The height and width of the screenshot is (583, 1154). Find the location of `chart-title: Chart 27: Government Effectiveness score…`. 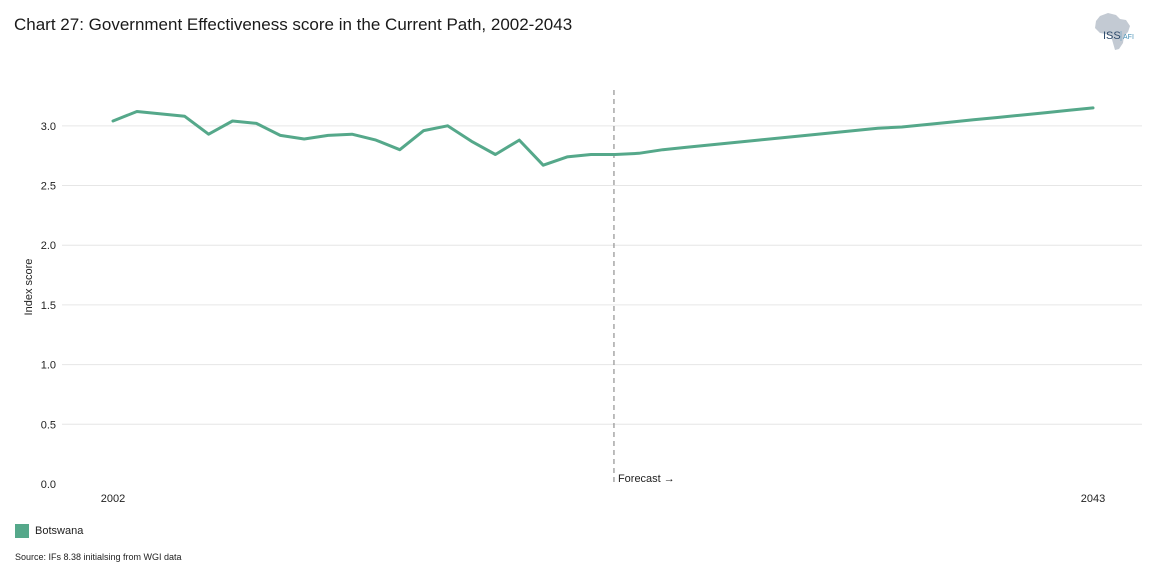

chart-title: Chart 27: Government Effectiveness score… is located at coordinates (293, 24).